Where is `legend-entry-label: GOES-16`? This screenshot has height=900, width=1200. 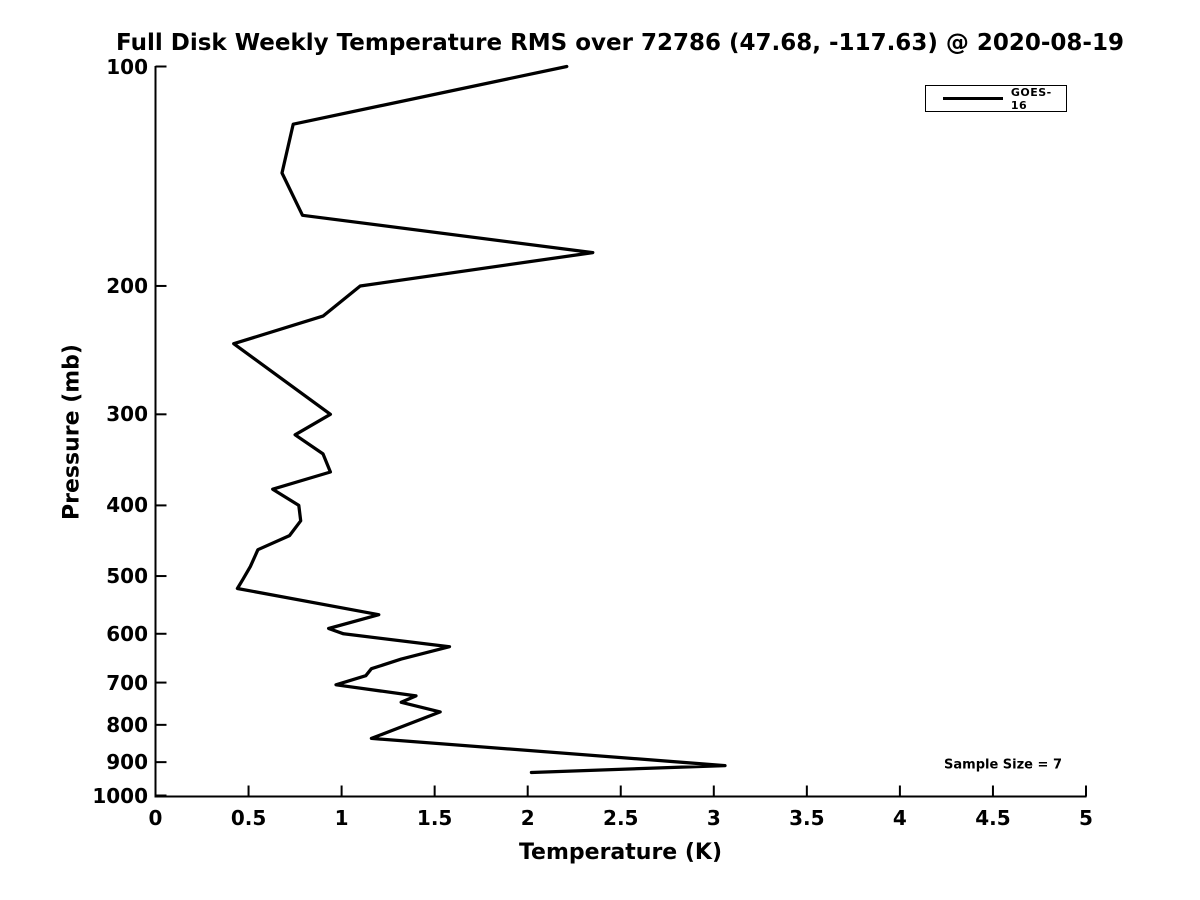
legend-entry-label: GOES-16 is located at coordinates (1031, 98).